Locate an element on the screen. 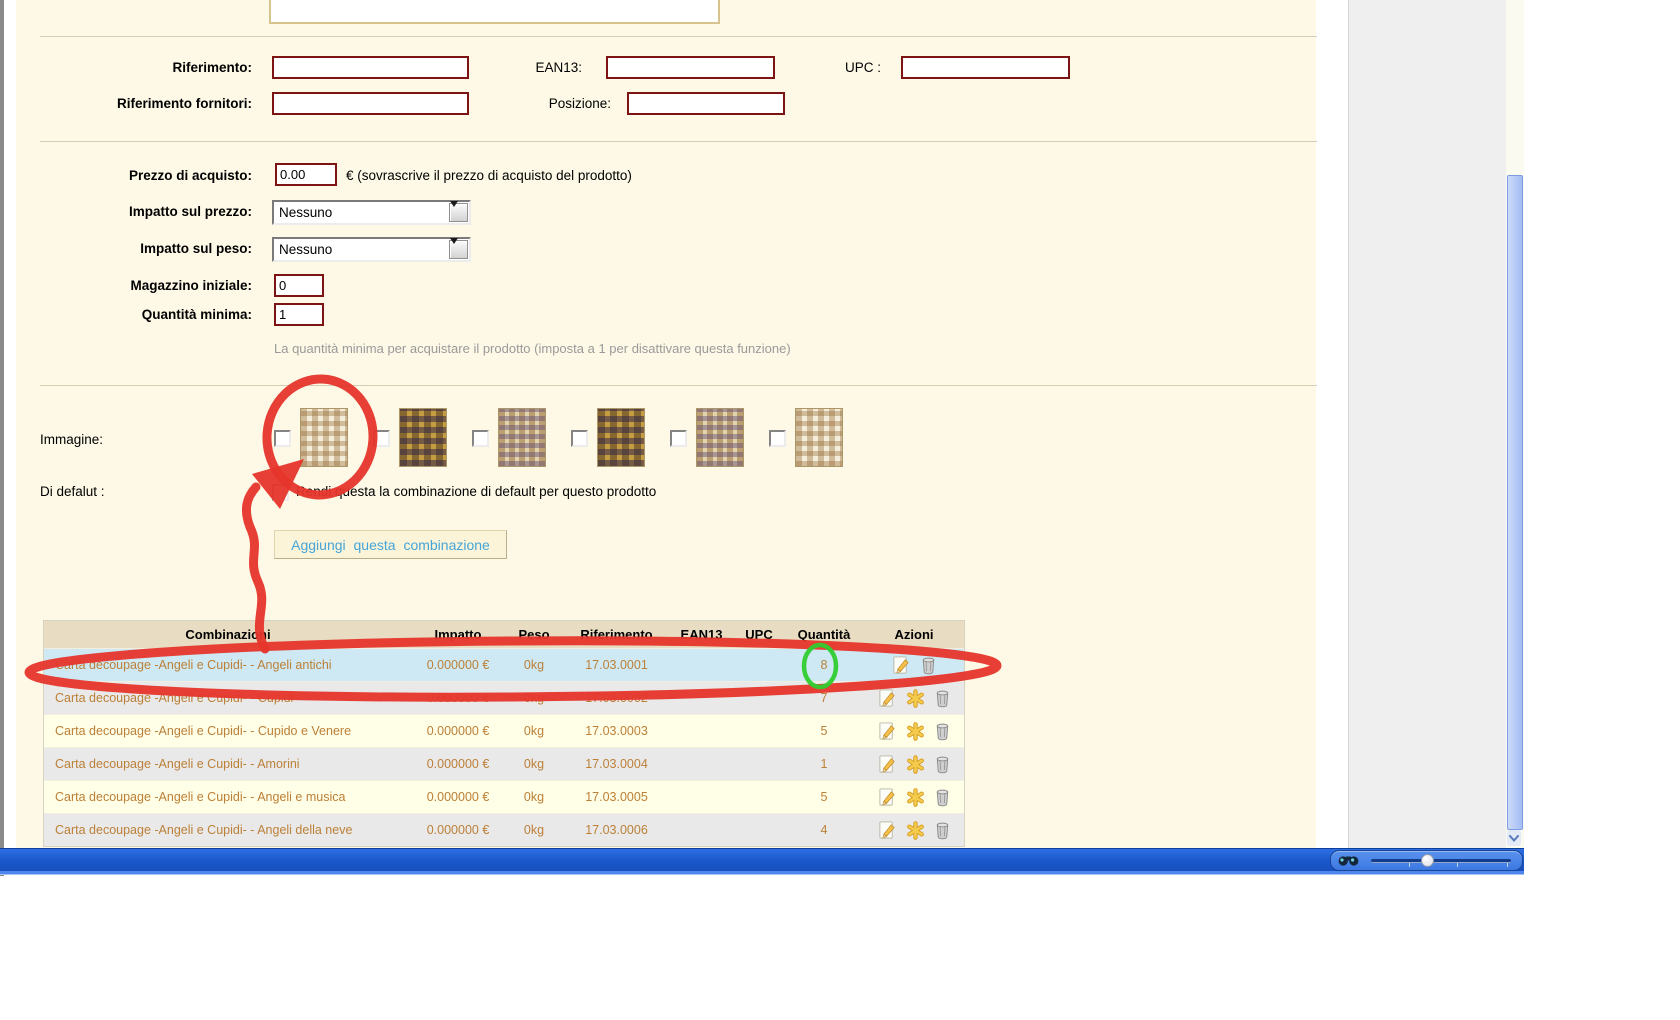 The width and height of the screenshot is (1680, 1020). window-left-edge is located at coordinates (2, 438).